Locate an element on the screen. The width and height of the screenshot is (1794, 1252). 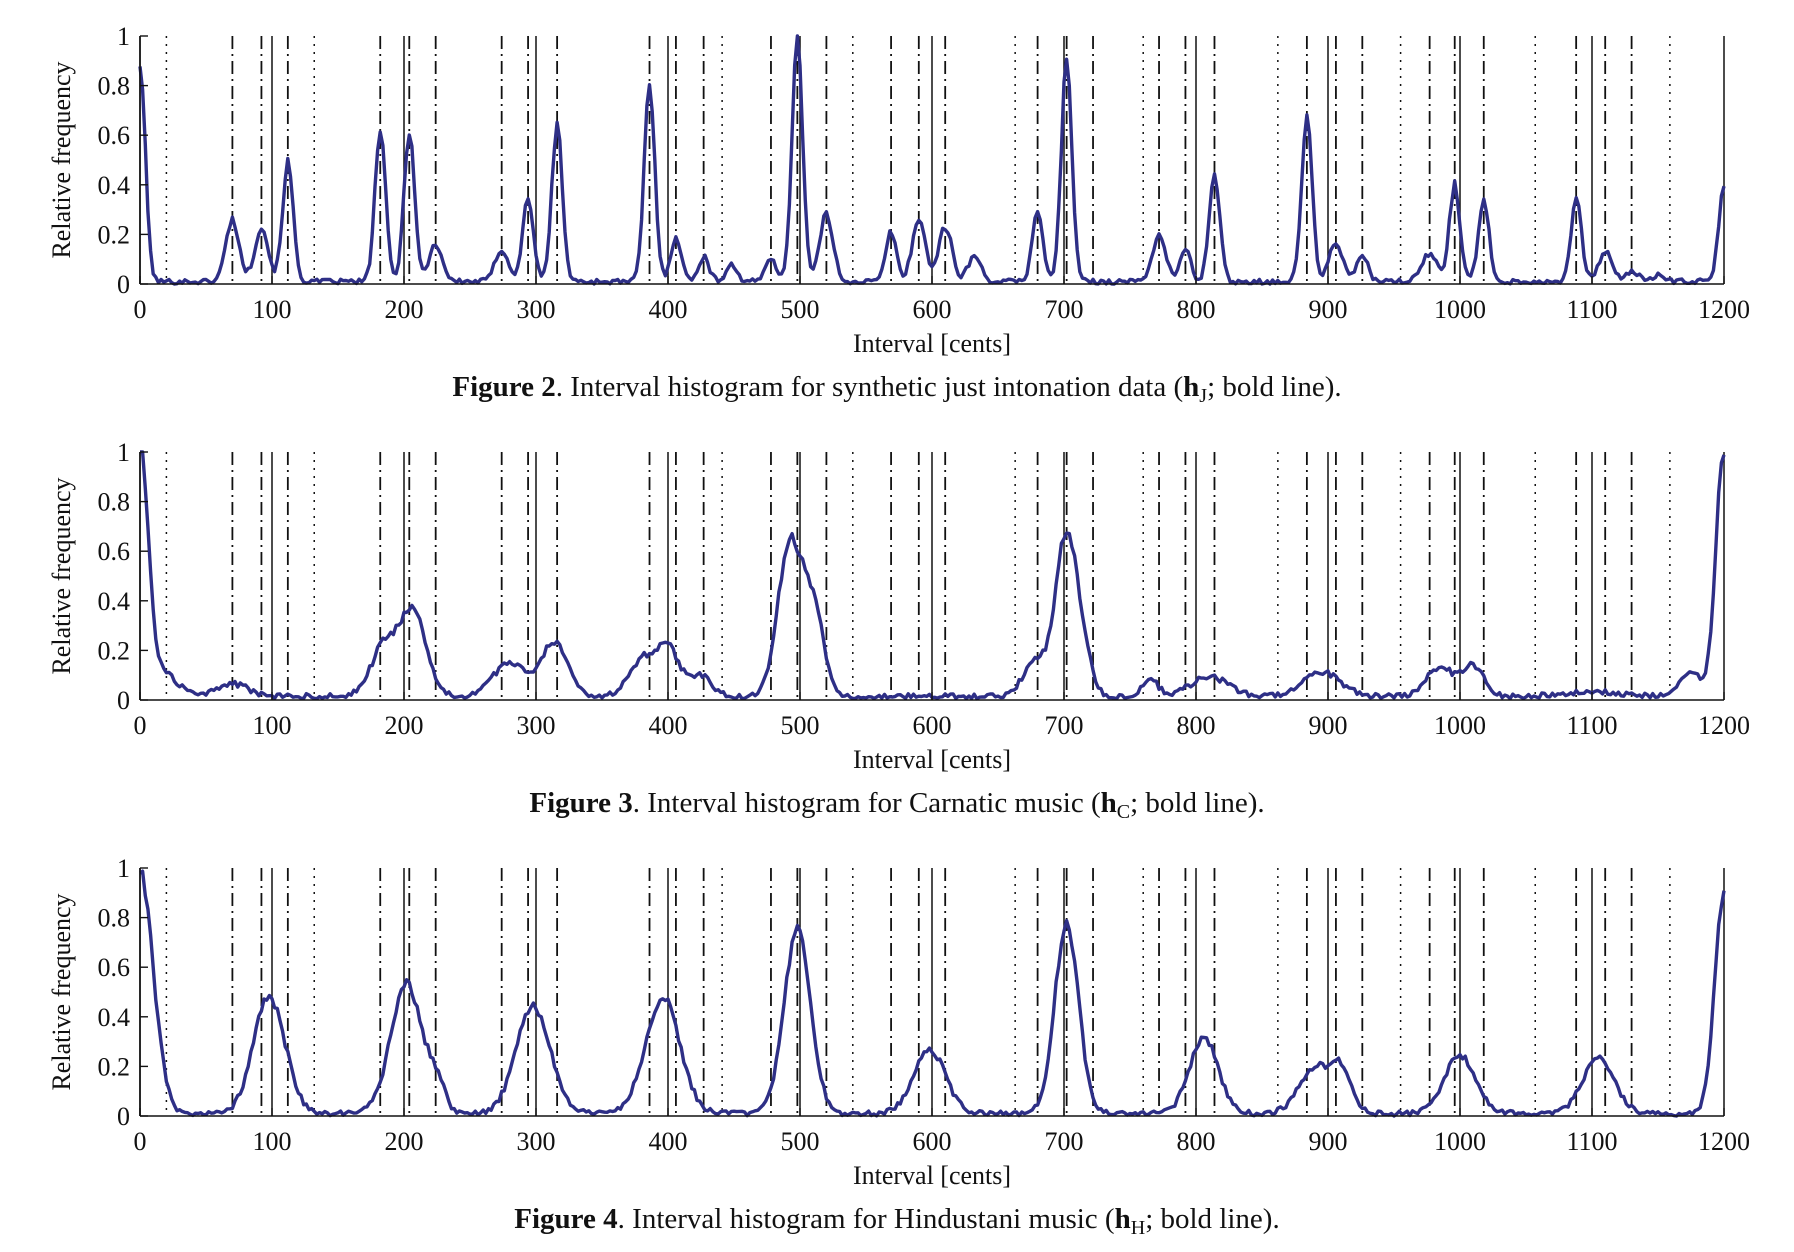
caption-label: Figure 4 is located at coordinates (565, 1219).